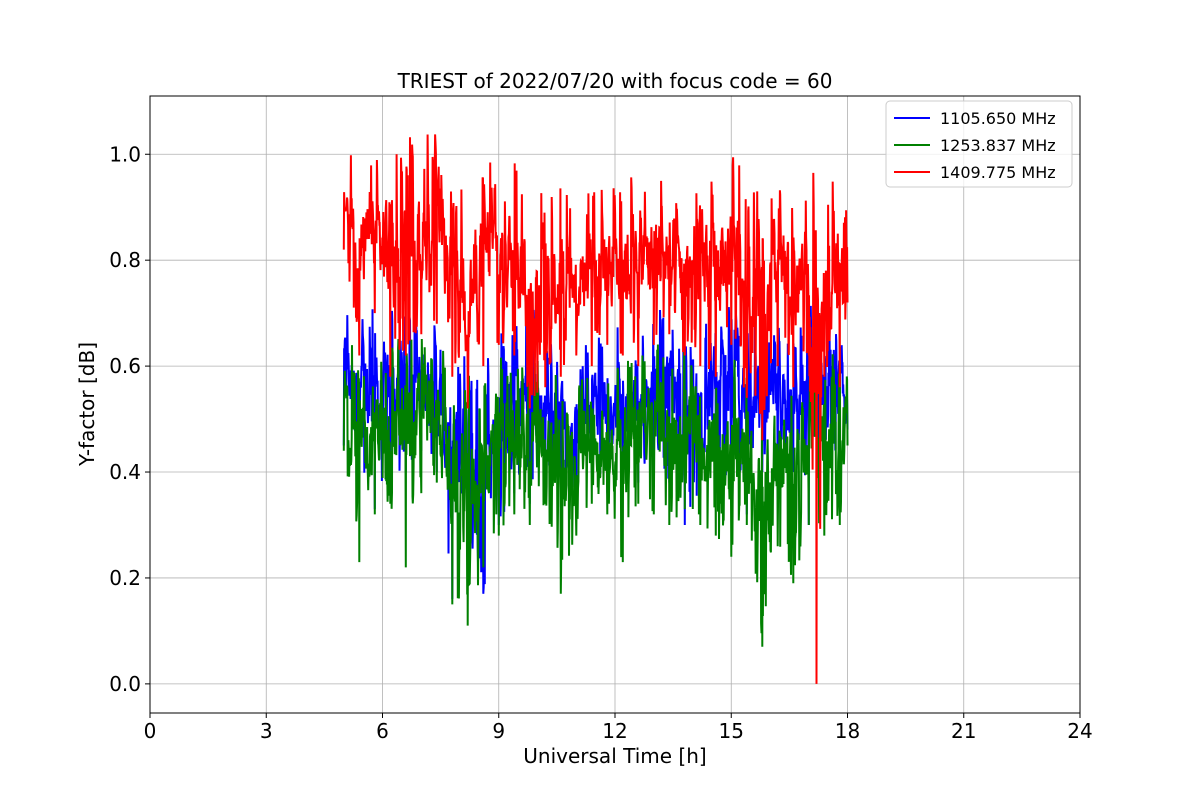 The width and height of the screenshot is (1200, 800). What do you see at coordinates (87, 404) in the screenshot?
I see `y-axis-label: Y-factor [dB]` at bounding box center [87, 404].